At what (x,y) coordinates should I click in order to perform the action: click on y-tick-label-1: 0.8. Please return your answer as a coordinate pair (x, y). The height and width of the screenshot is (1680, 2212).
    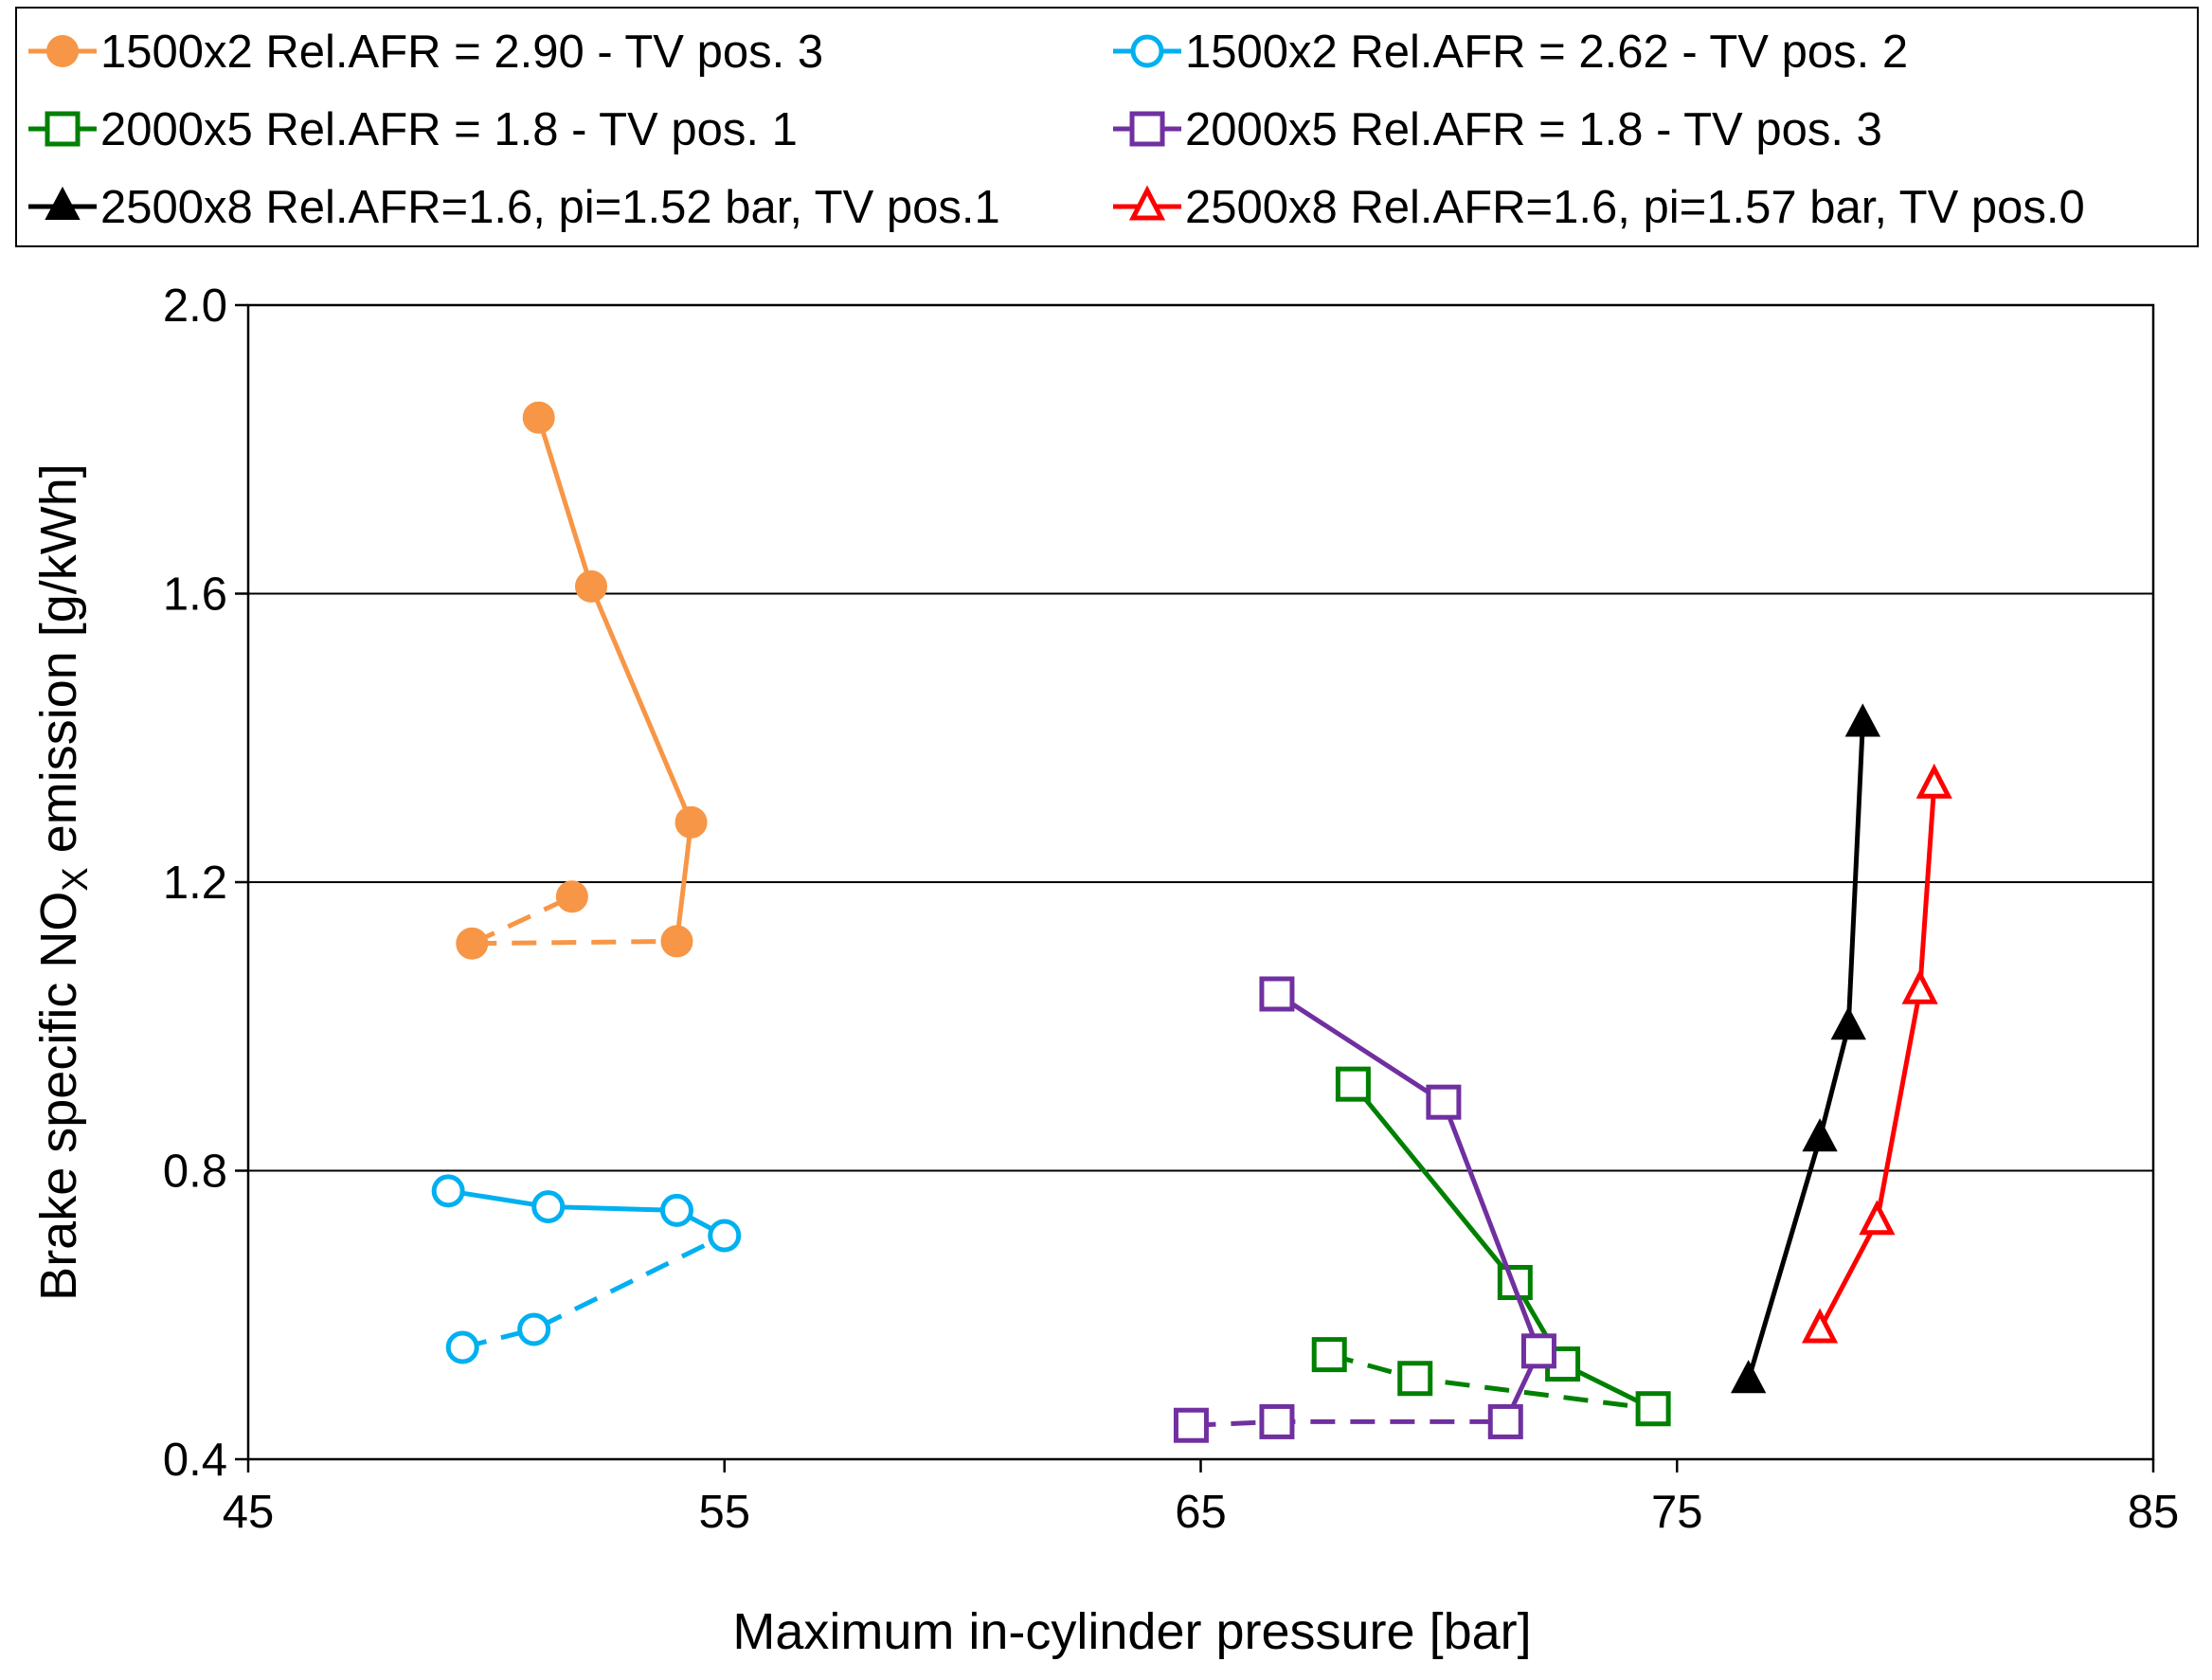
    Looking at the image, I should click on (195, 1172).